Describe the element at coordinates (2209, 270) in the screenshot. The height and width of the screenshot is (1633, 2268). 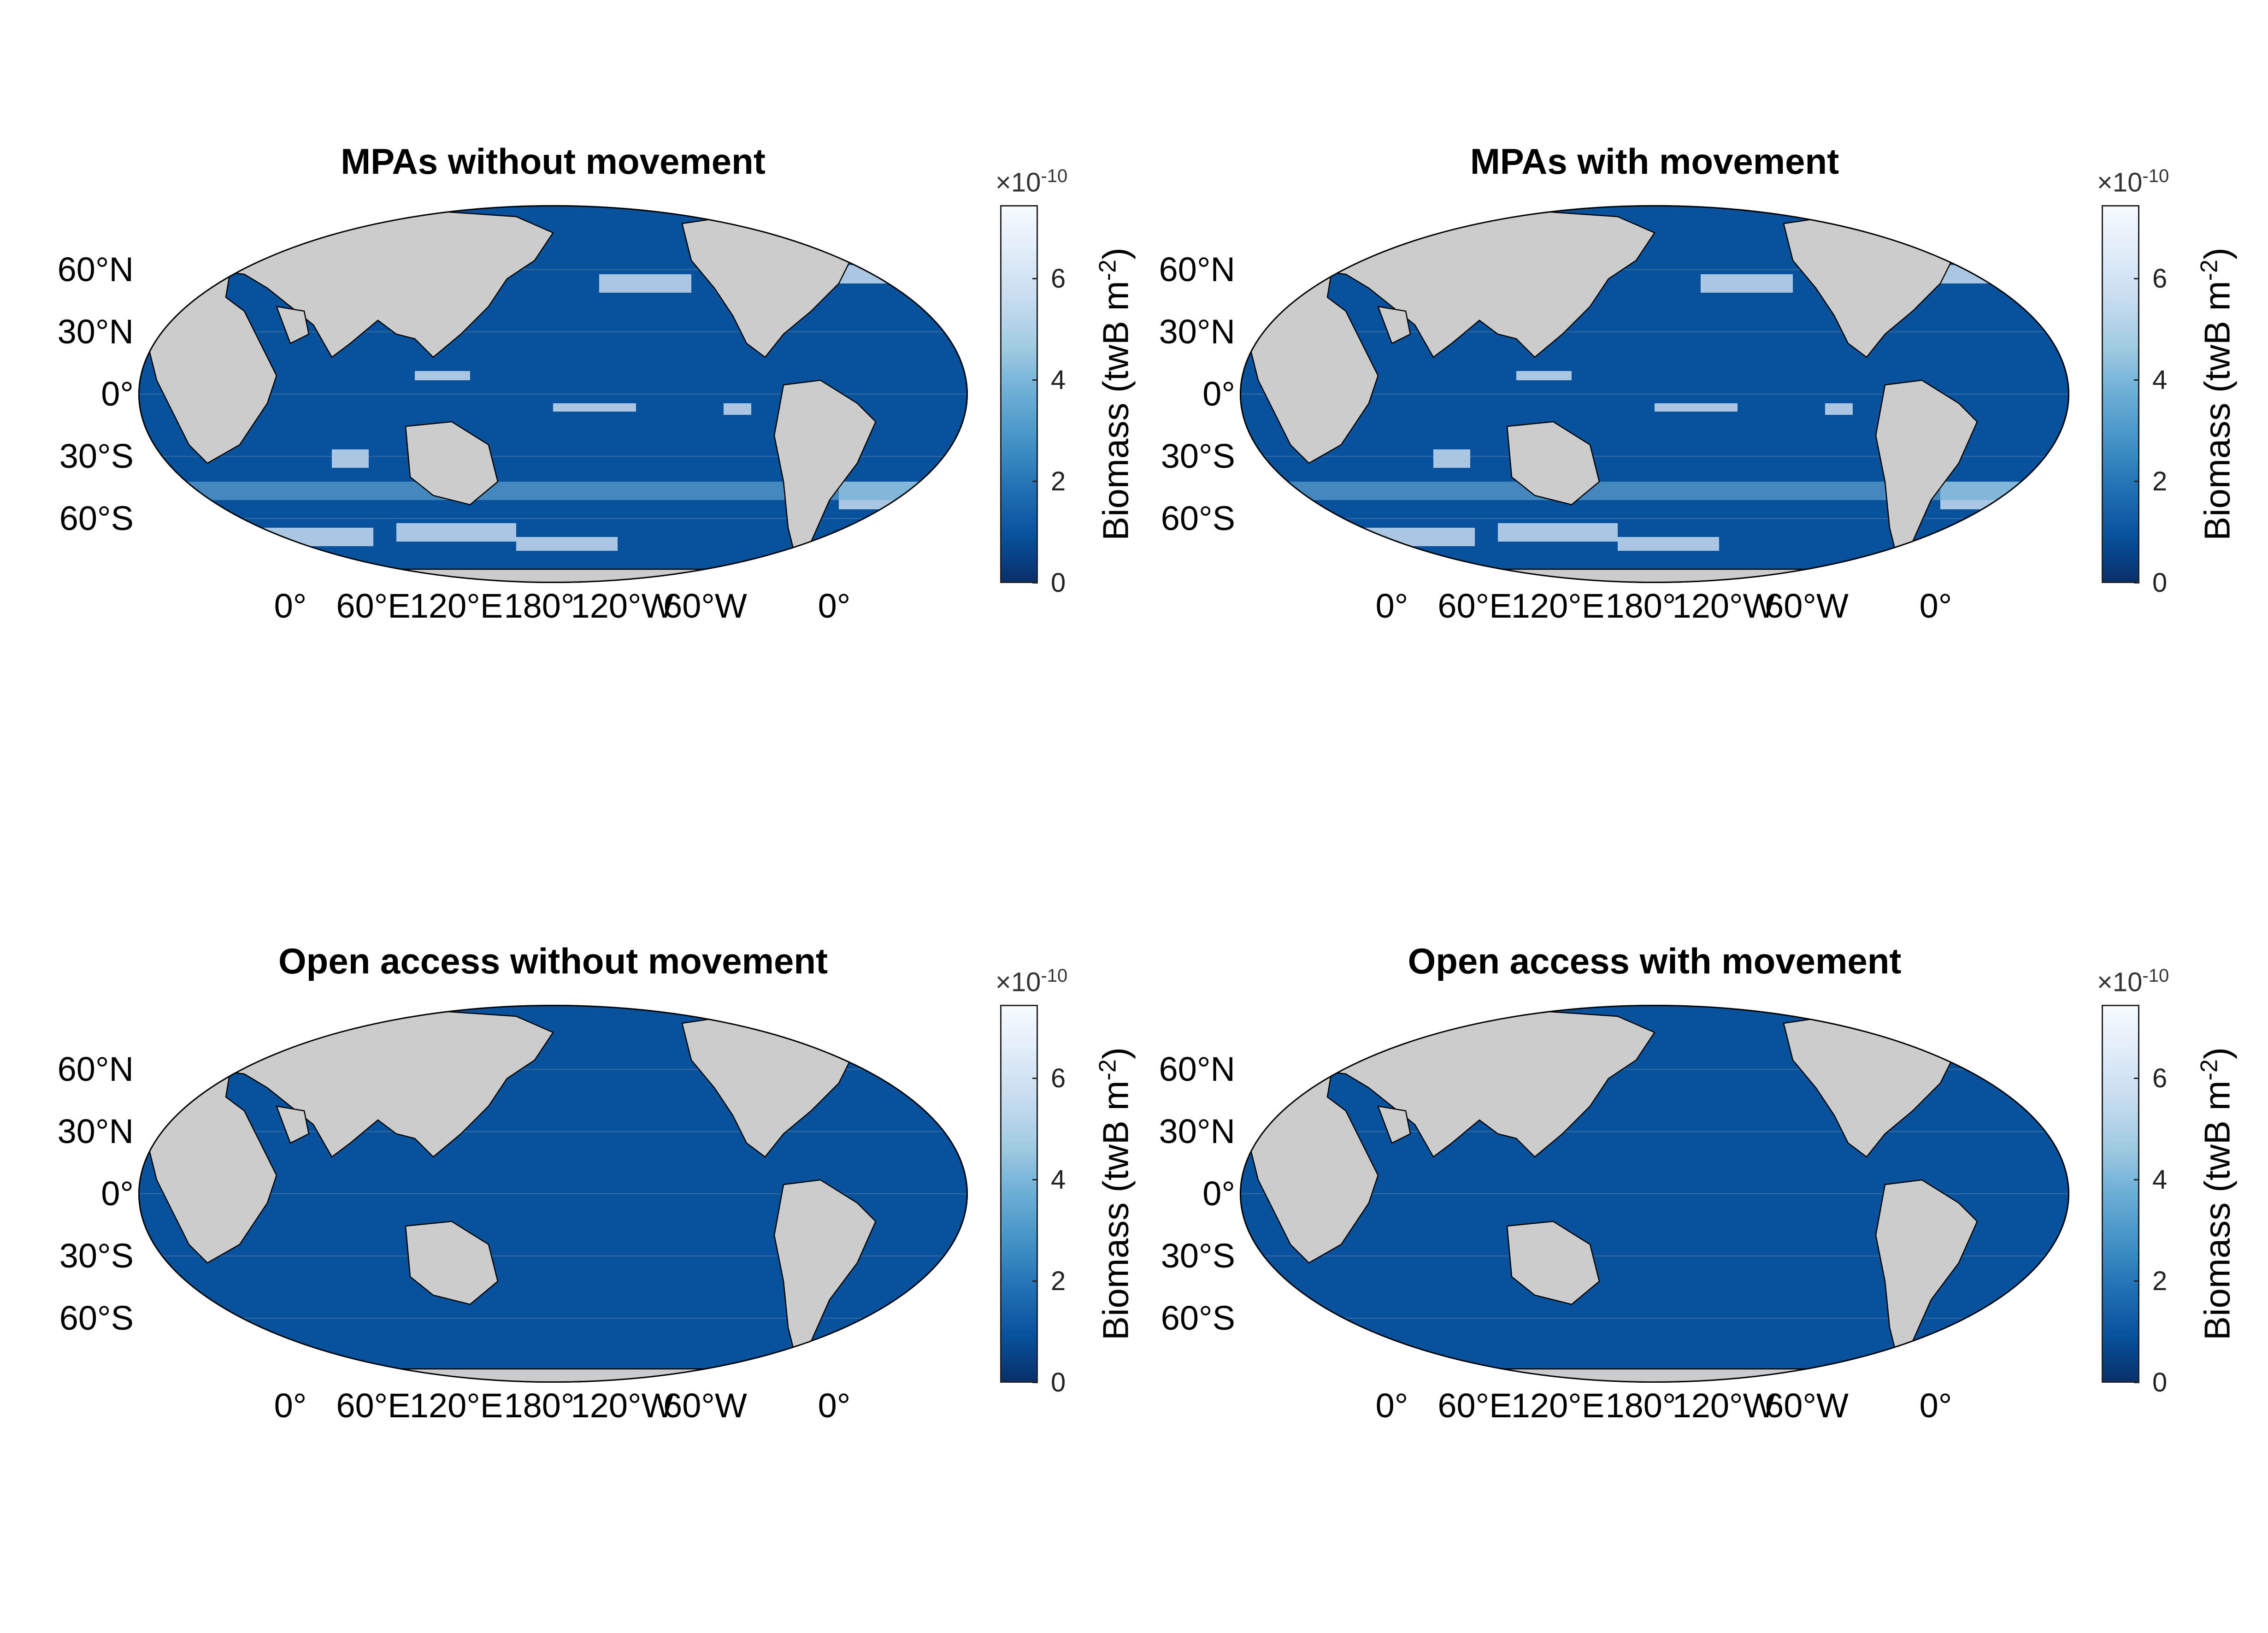
I see `colorbar-label-exponent: -2` at that location.